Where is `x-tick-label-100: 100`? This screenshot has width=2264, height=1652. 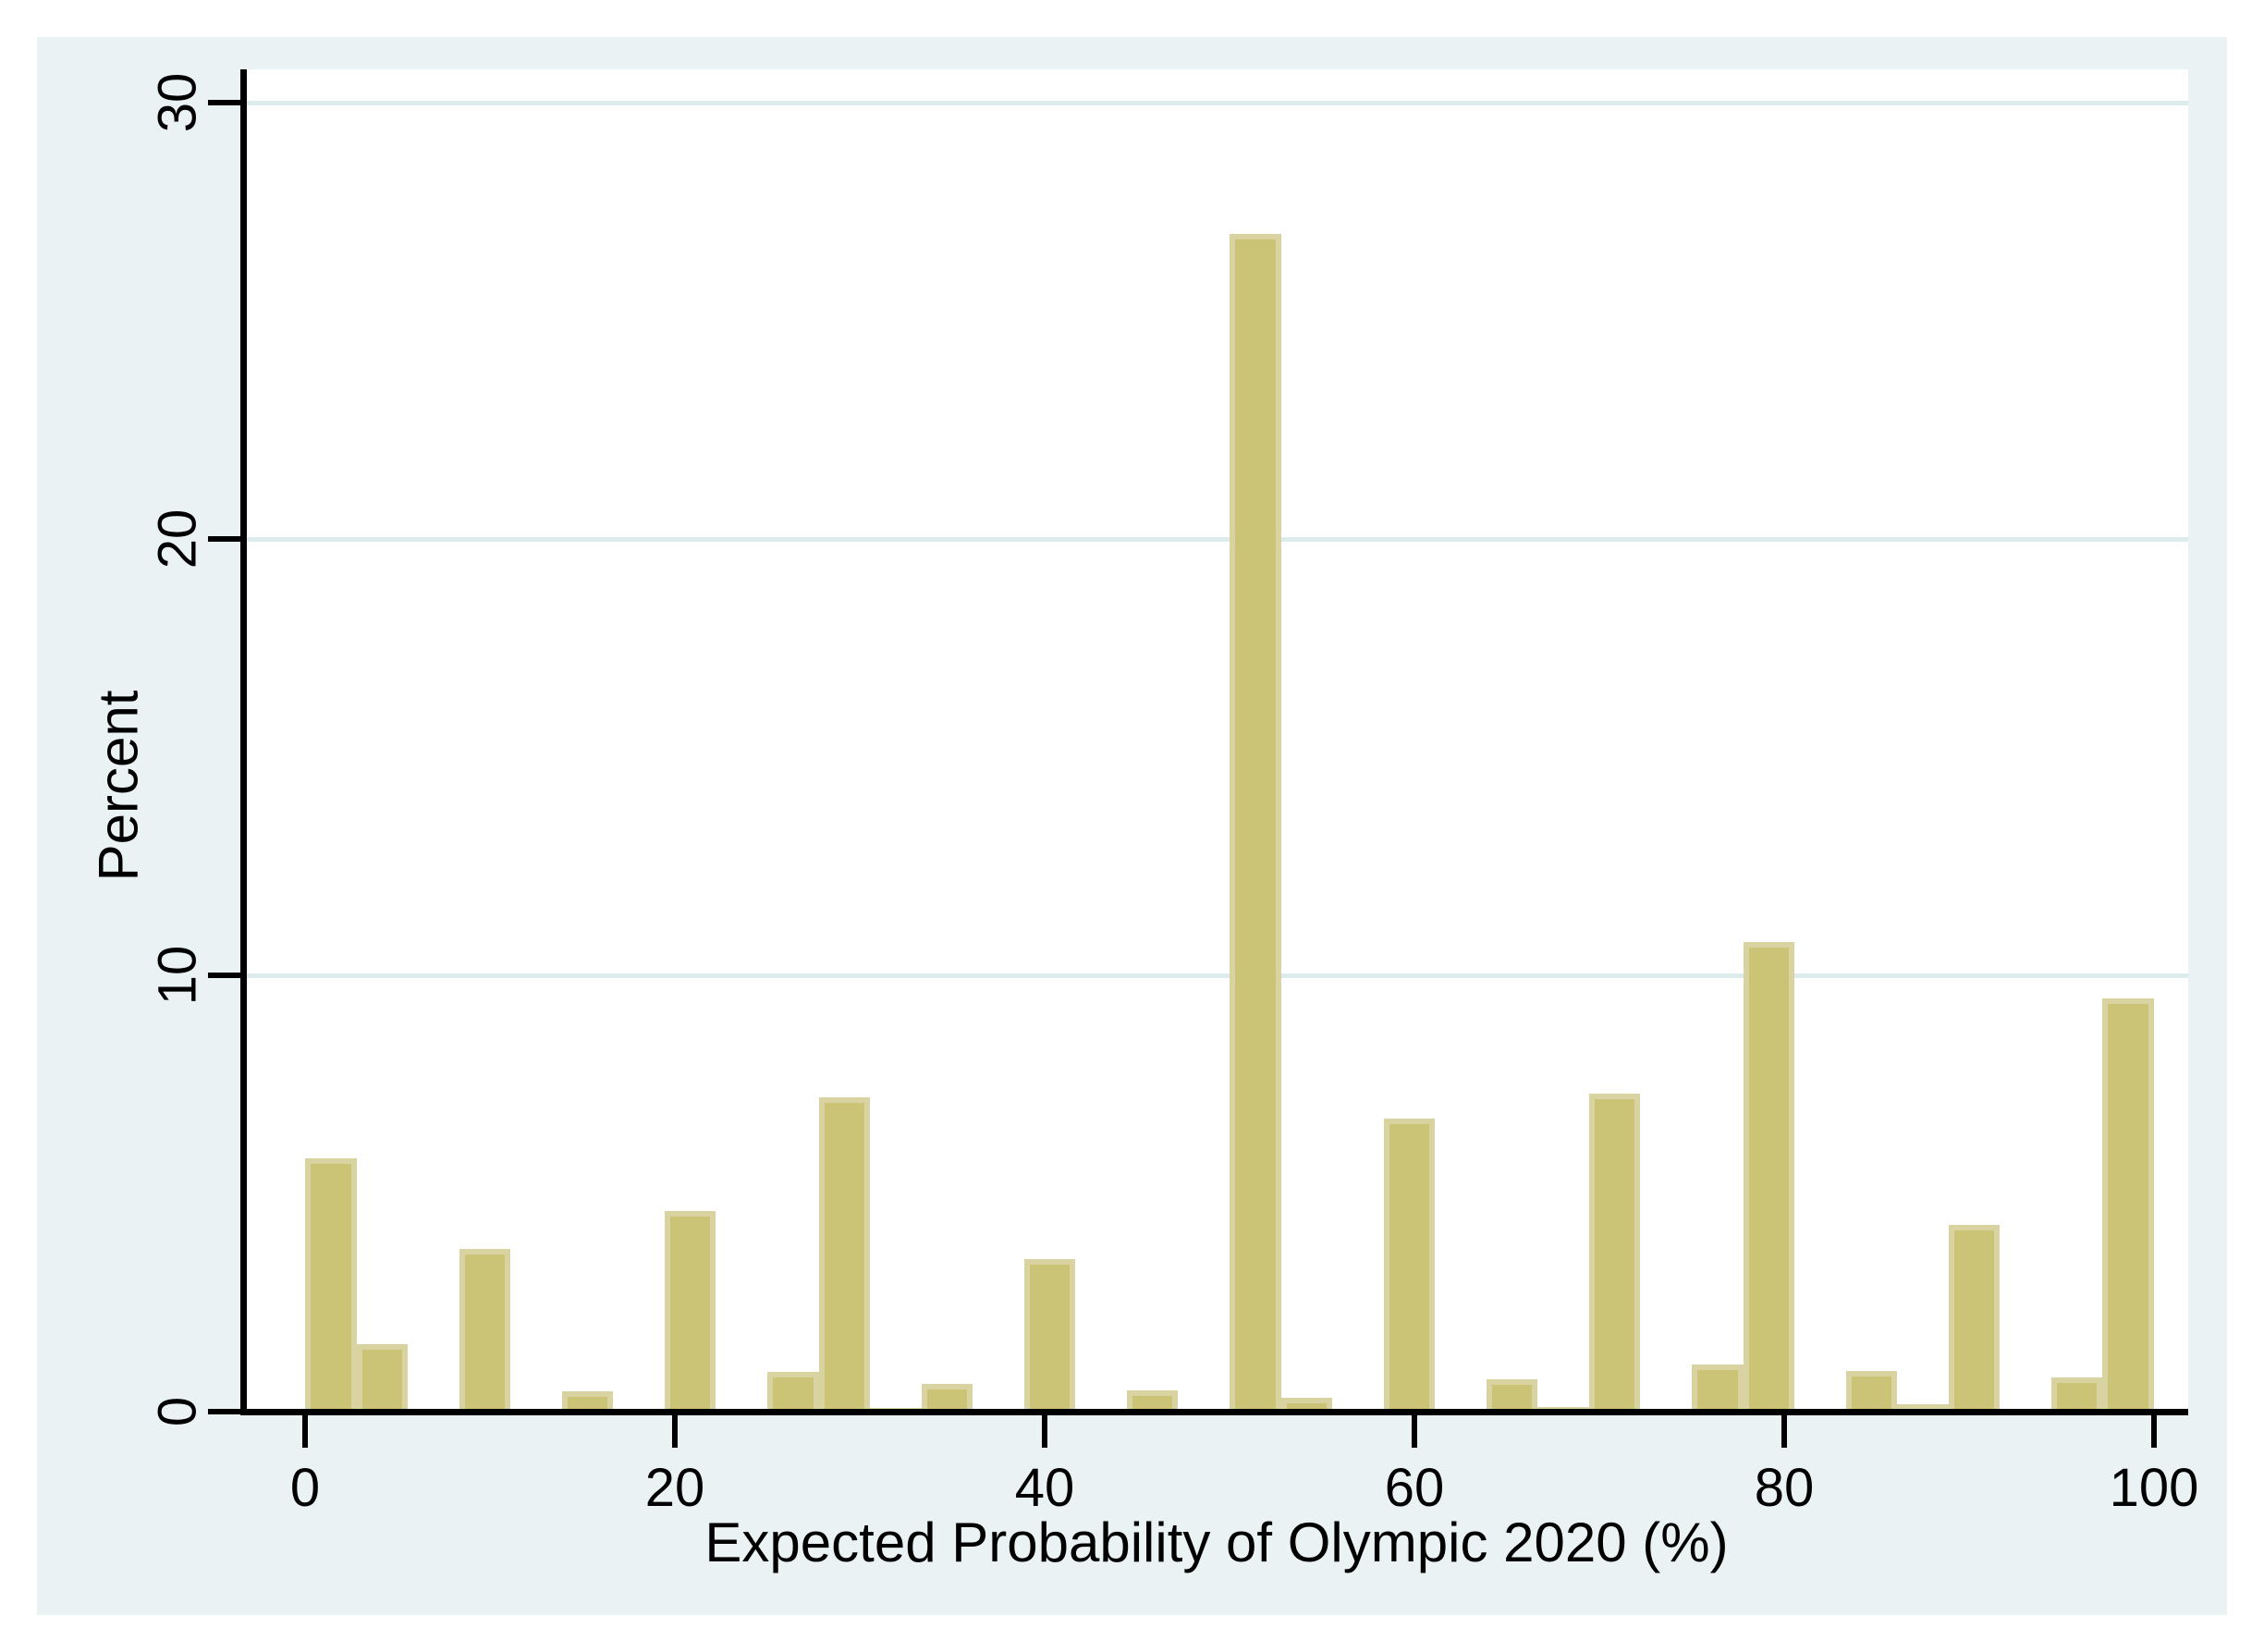 x-tick-label-100: 100 is located at coordinates (2154, 1488).